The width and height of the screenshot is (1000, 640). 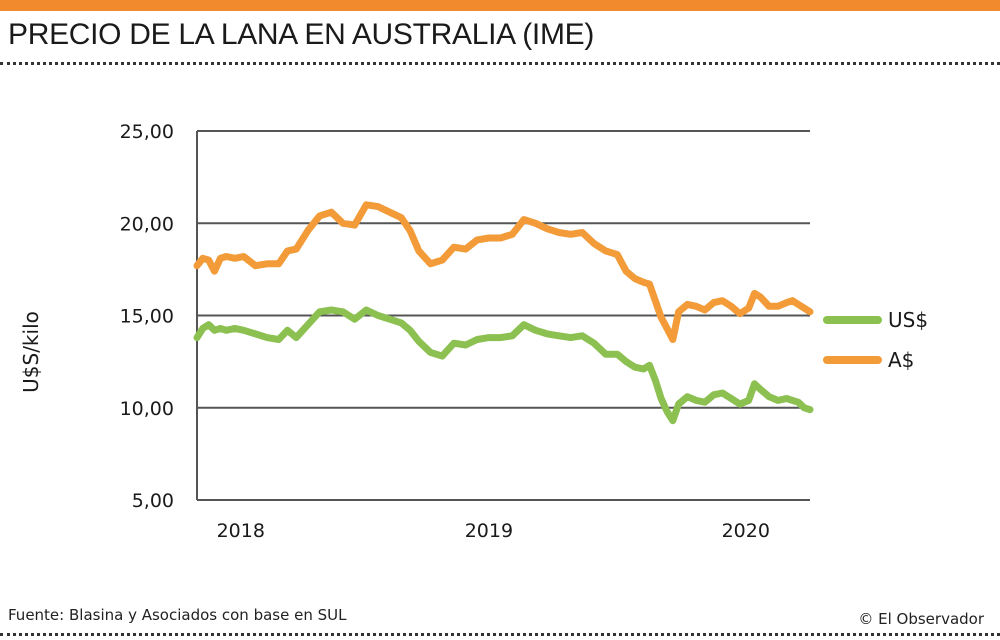 What do you see at coordinates (147, 224) in the screenshot?
I see `y-tick-label: 20,00` at bounding box center [147, 224].